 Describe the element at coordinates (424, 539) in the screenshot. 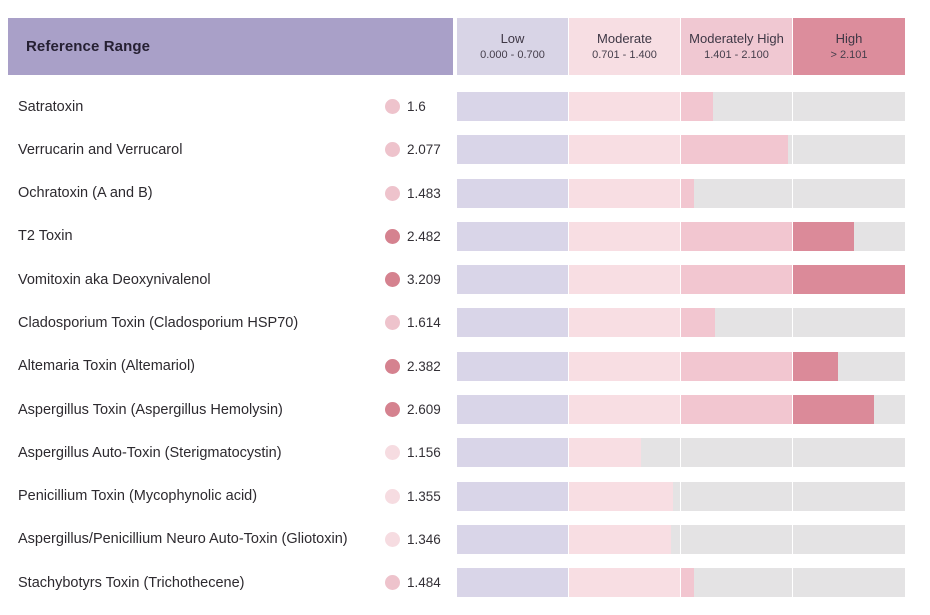

I see `toxin-value: 1.346` at that location.